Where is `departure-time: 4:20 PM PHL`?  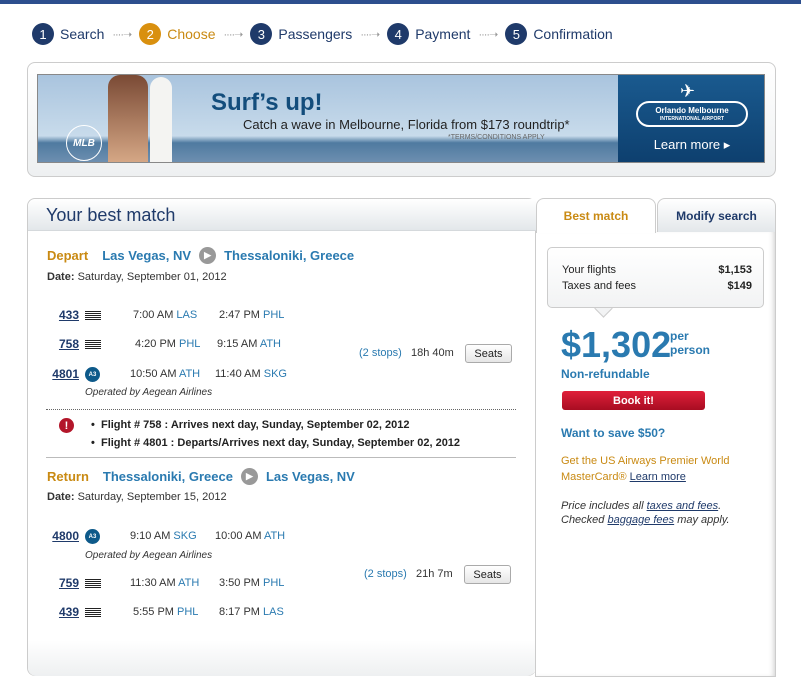
departure-time: 4:20 PM PHL is located at coordinates (167, 344).